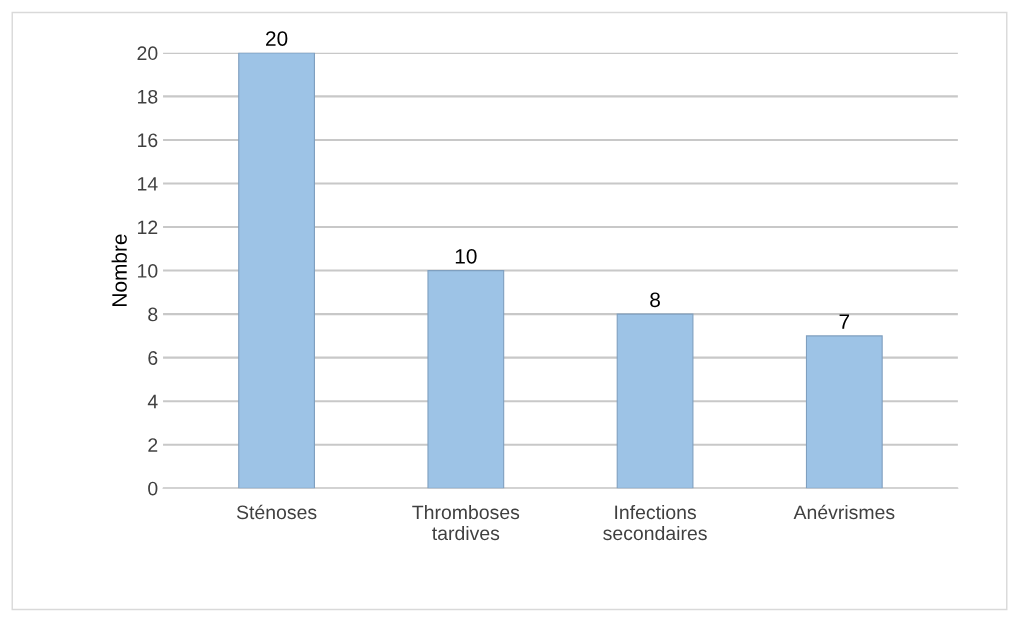 This screenshot has height=622, width=1019. I want to click on x-tick-label: Infections secondaires, so click(655, 522).